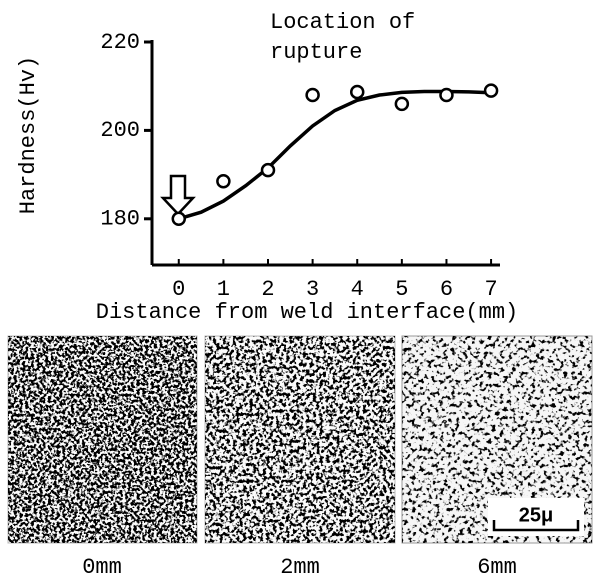  I want to click on fit-curve, so click(335, 155).